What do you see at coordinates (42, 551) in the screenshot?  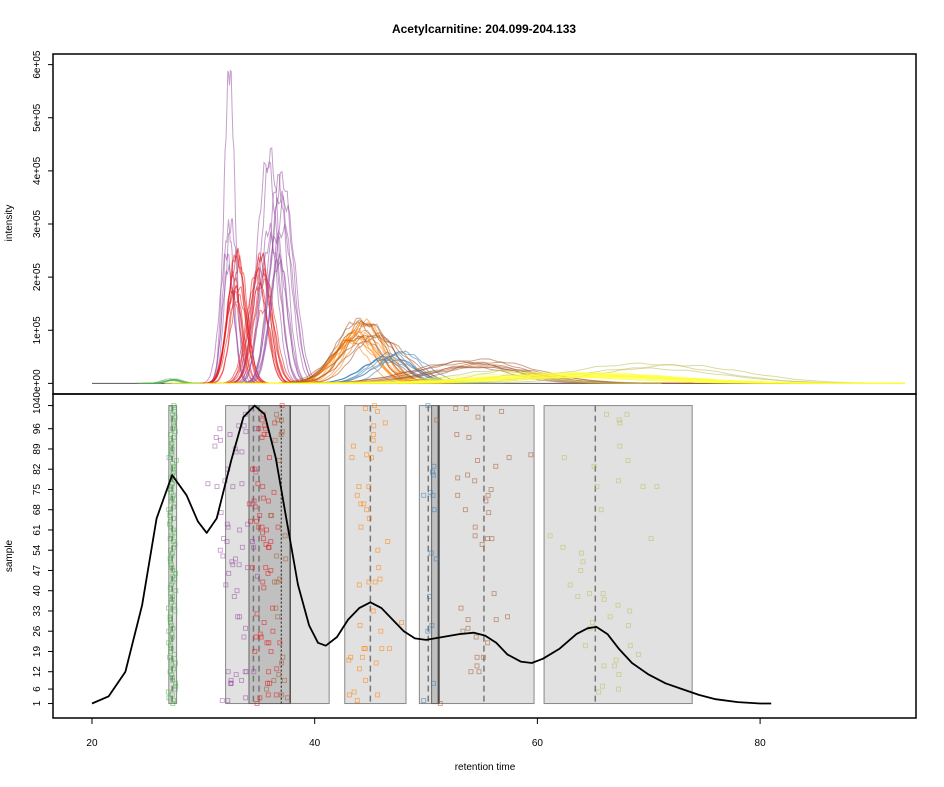 I see `sample-axis: 1 6 12 19 26 33 40 47 54 61 68 75 82 89 96 104` at bounding box center [42, 551].